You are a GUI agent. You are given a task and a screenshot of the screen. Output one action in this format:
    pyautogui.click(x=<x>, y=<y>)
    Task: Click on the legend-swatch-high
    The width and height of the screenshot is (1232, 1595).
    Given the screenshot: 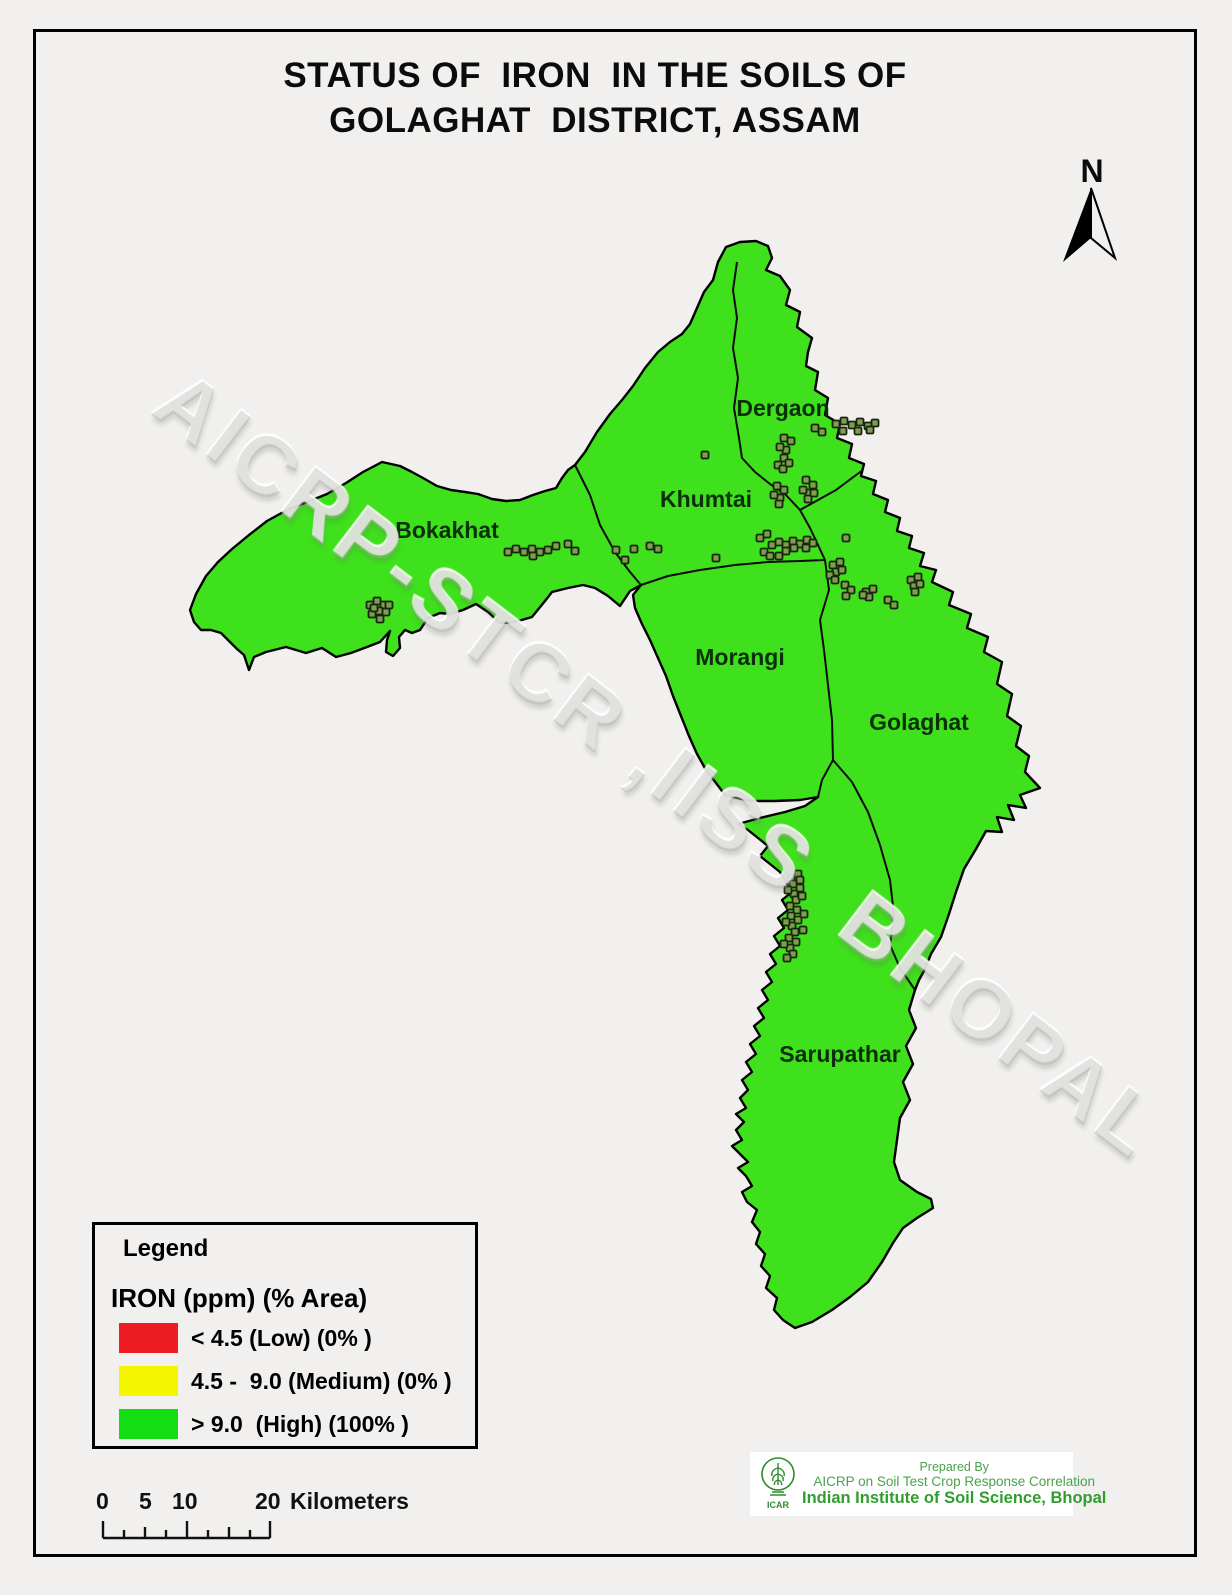 What is the action you would take?
    pyautogui.click(x=148, y=1424)
    